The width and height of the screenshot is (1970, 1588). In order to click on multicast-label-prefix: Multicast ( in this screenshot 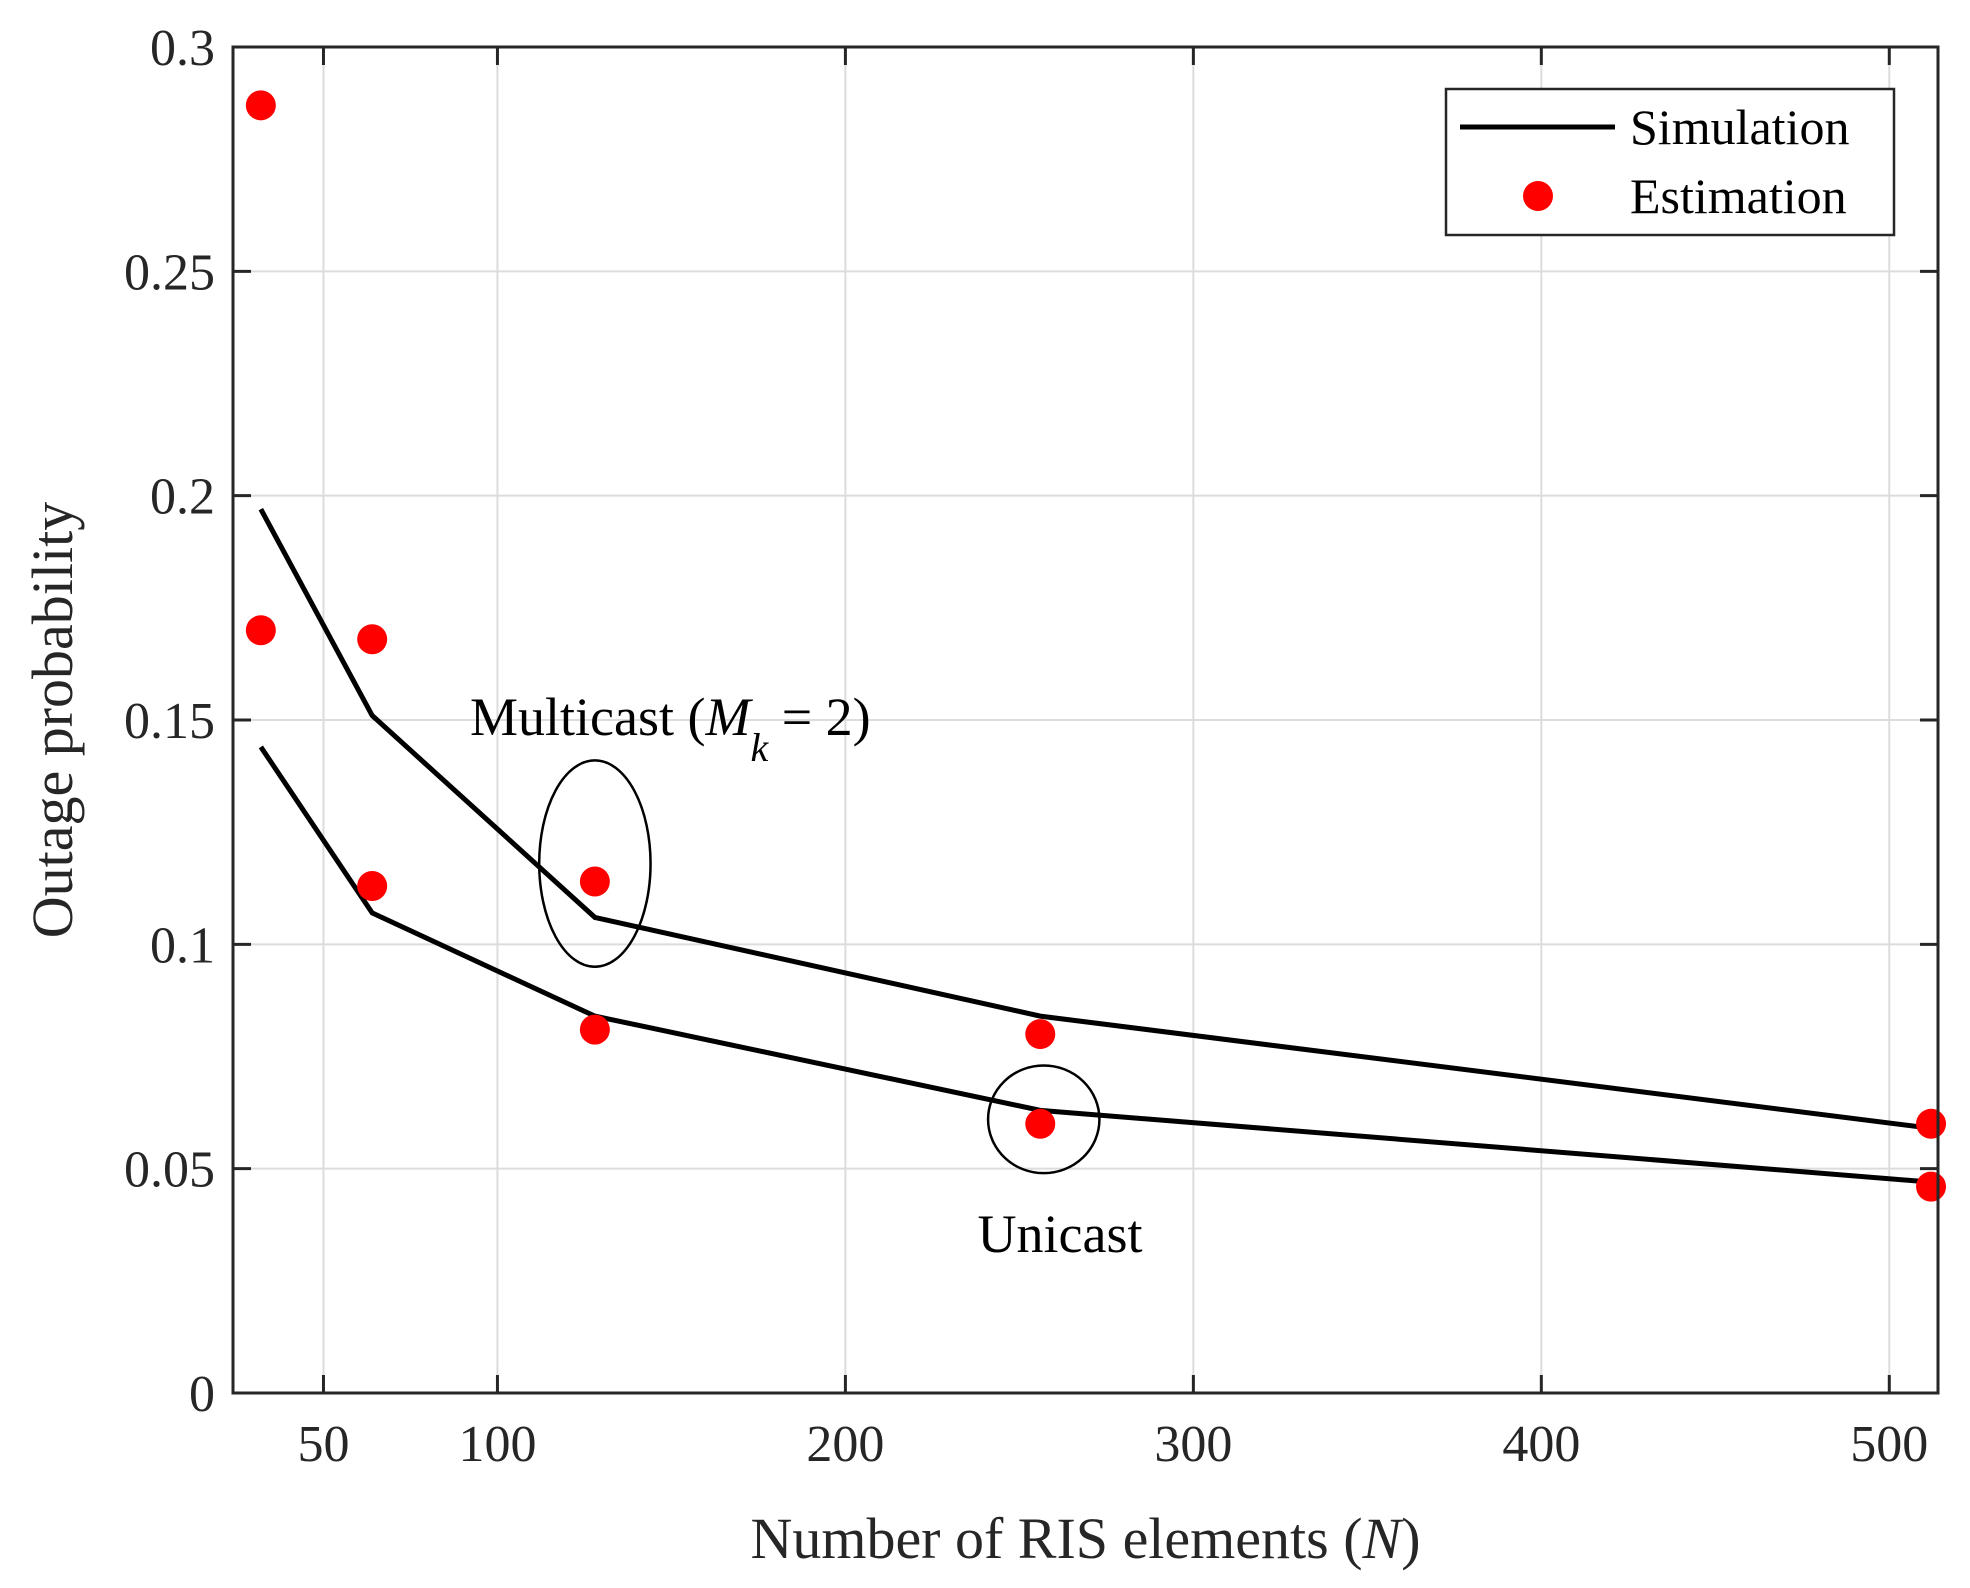, I will do `click(587, 717)`.